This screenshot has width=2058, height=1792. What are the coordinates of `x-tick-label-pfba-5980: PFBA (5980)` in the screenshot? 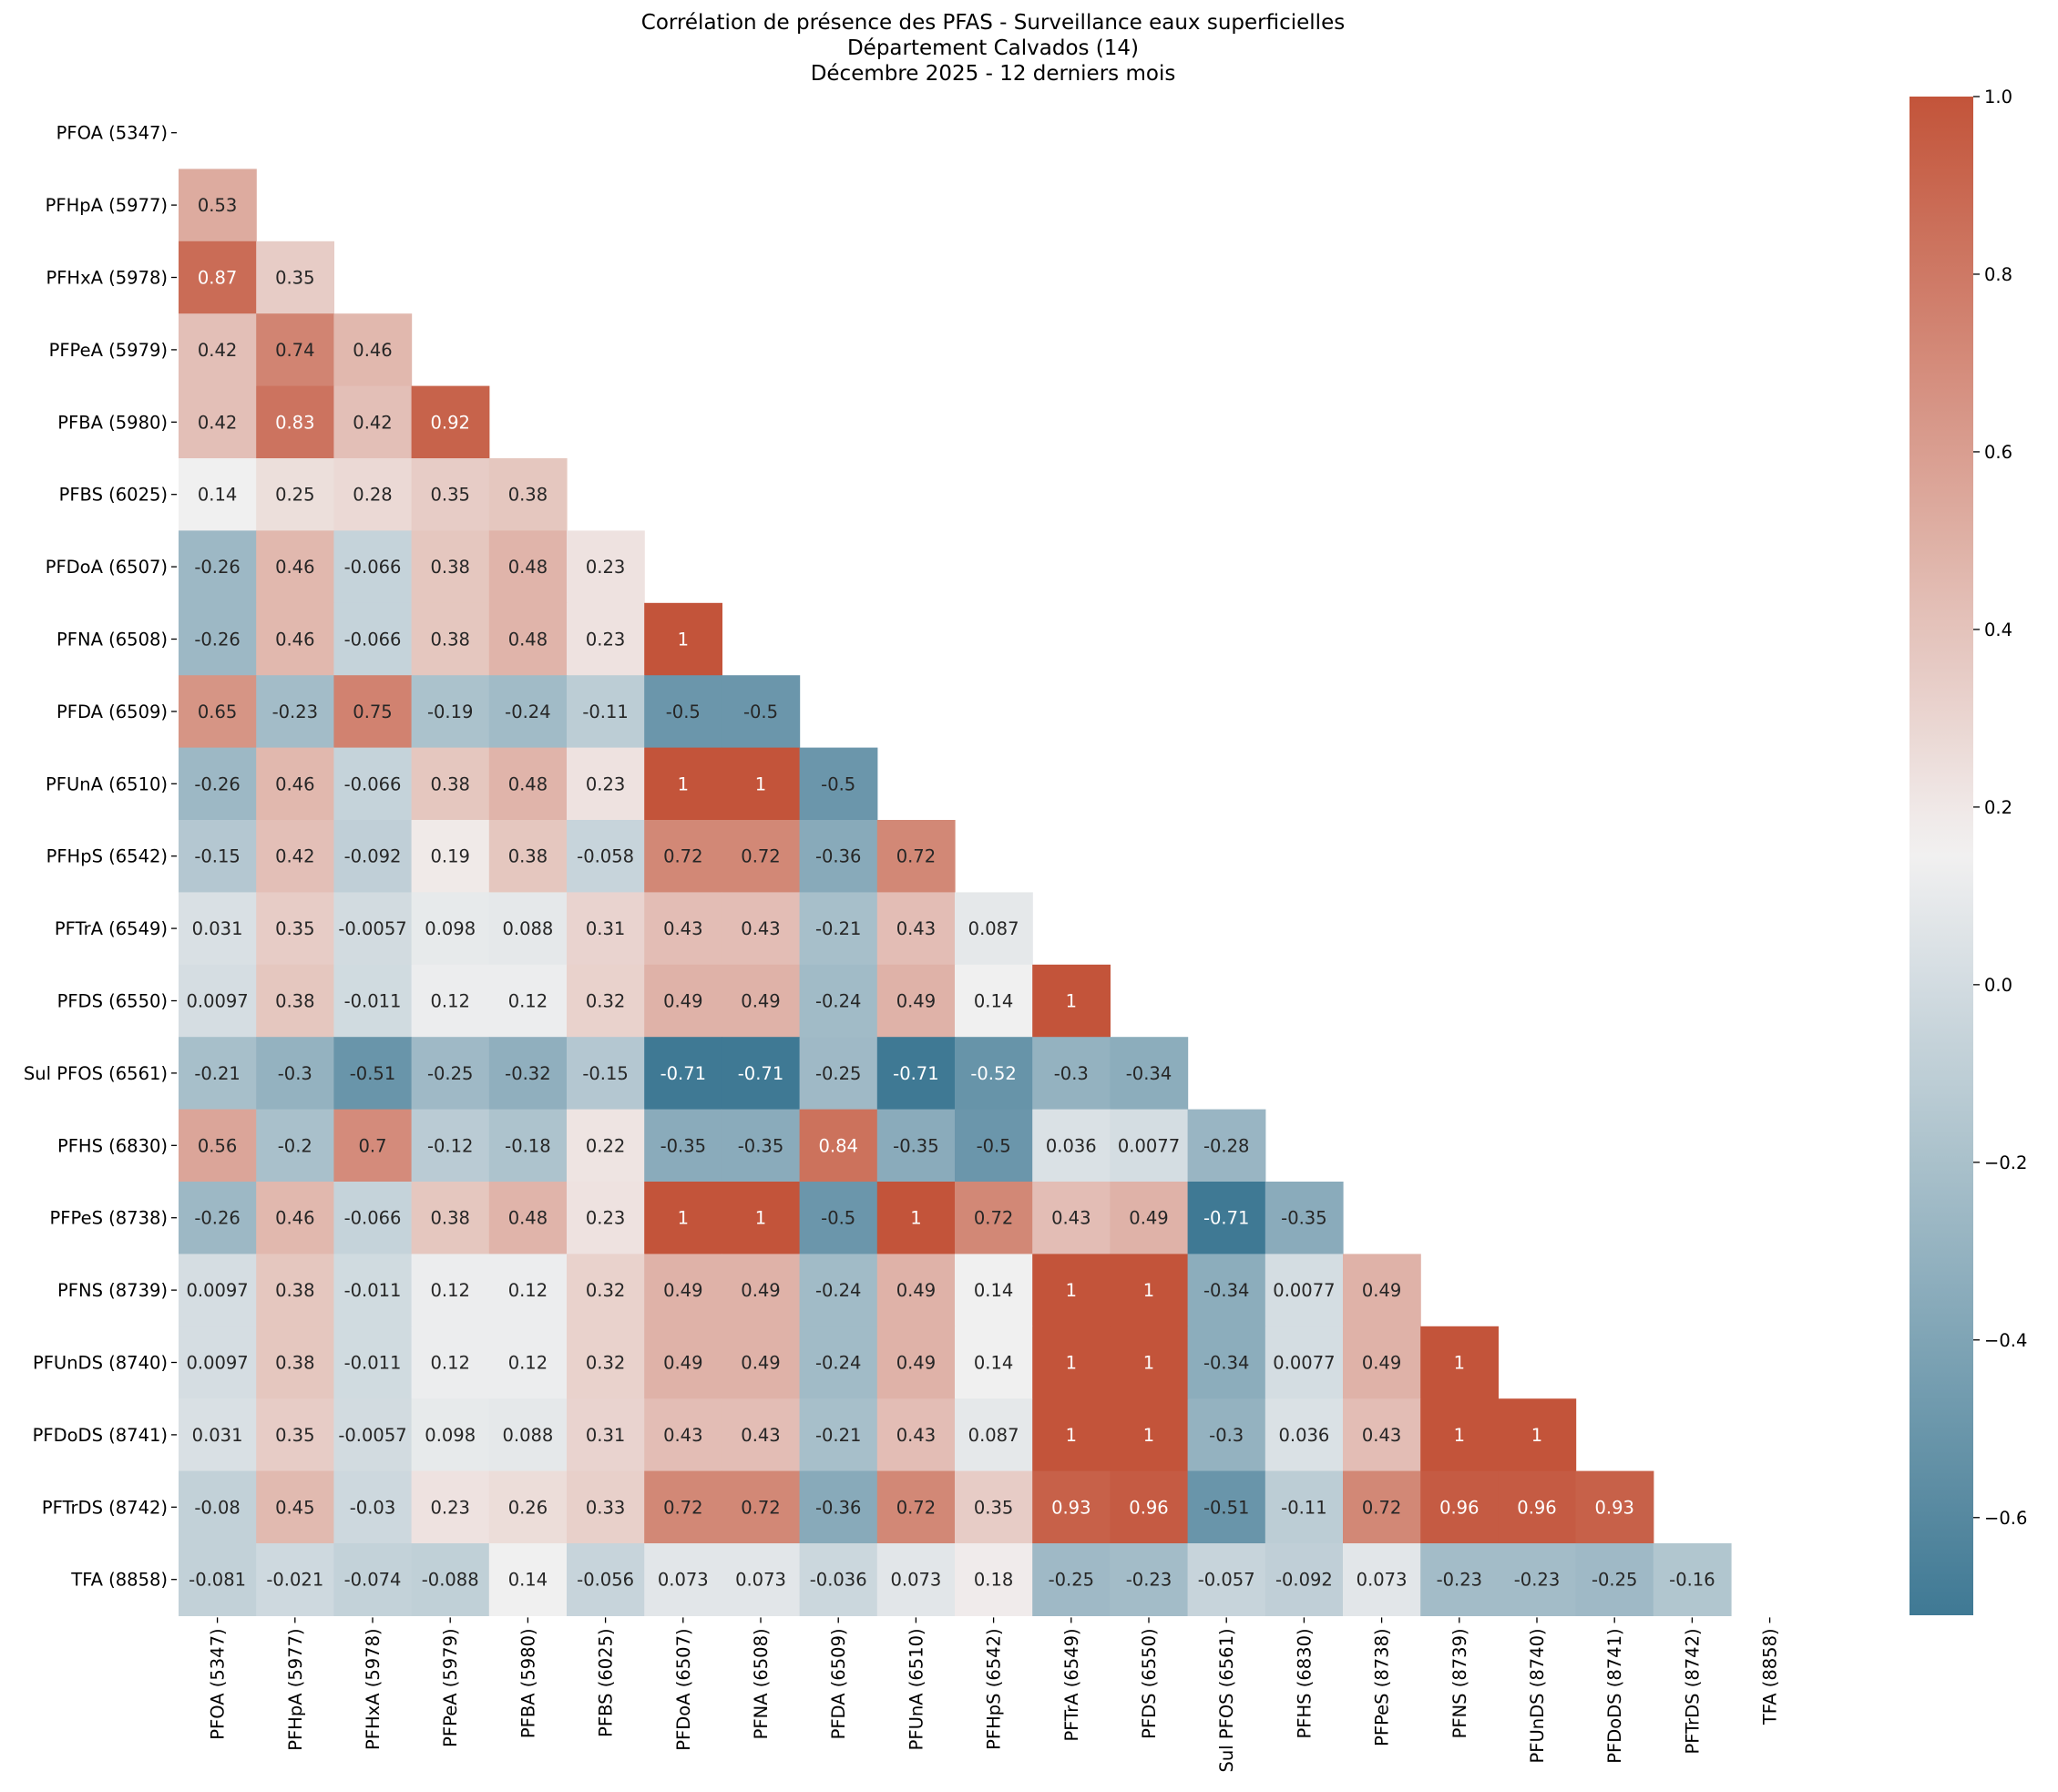 It's located at (527, 1683).